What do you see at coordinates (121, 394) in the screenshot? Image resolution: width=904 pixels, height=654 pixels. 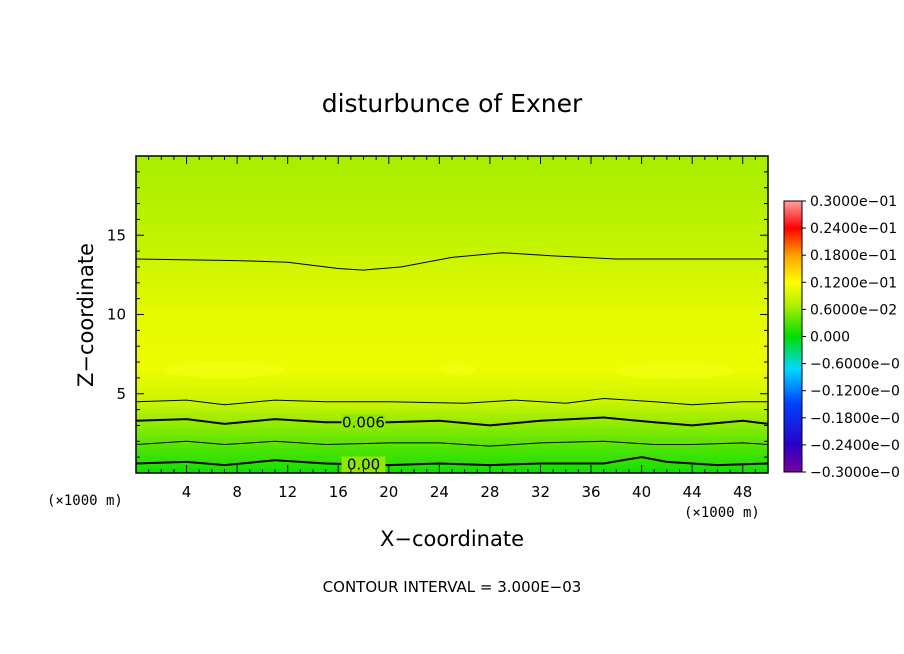 I see `y-tick-label: 5` at bounding box center [121, 394].